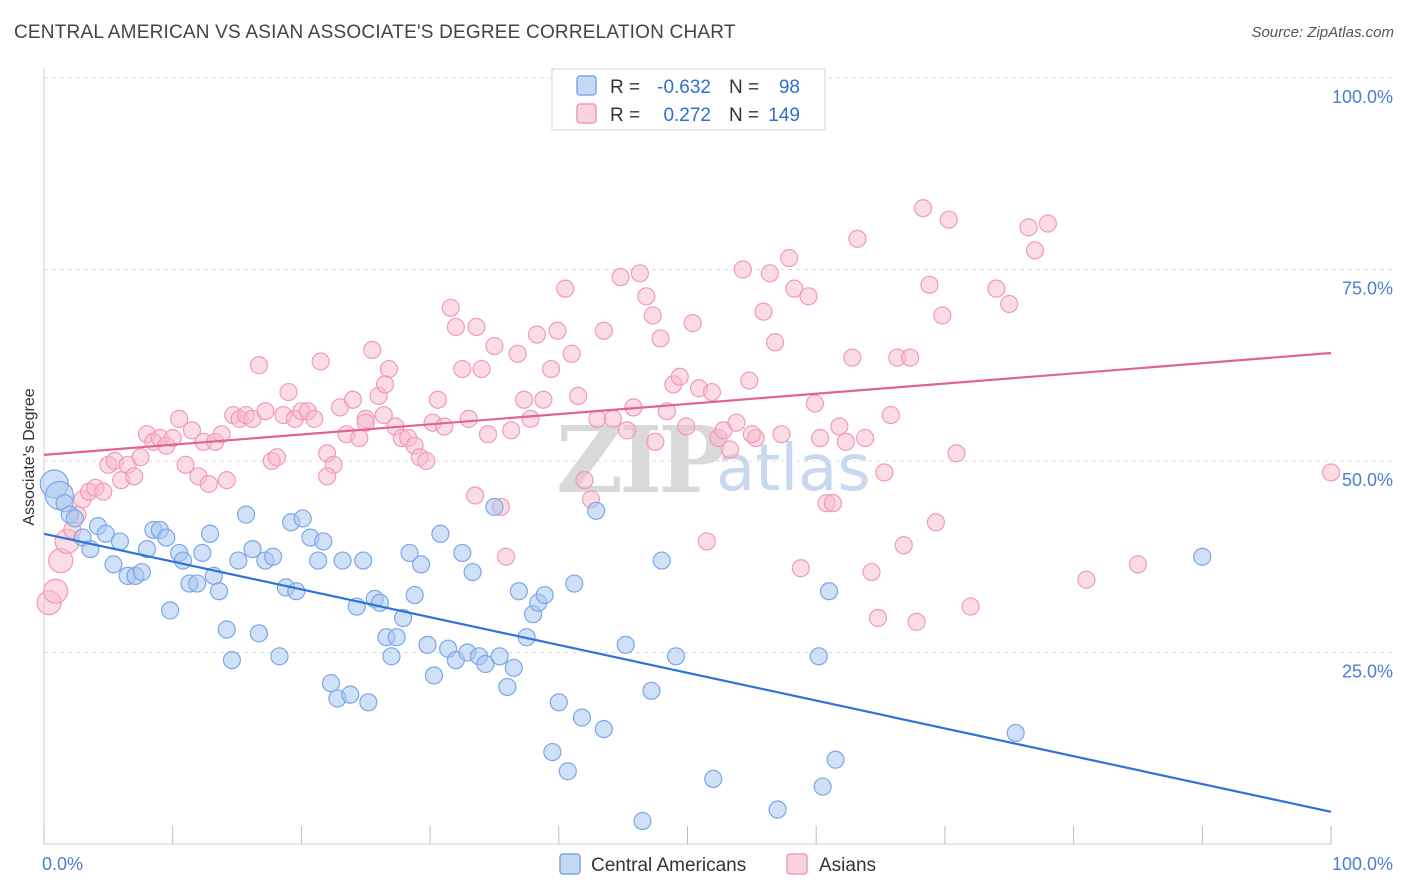  What do you see at coordinates (625, 87) in the screenshot?
I see `legend-r-label-central: R =` at bounding box center [625, 87].